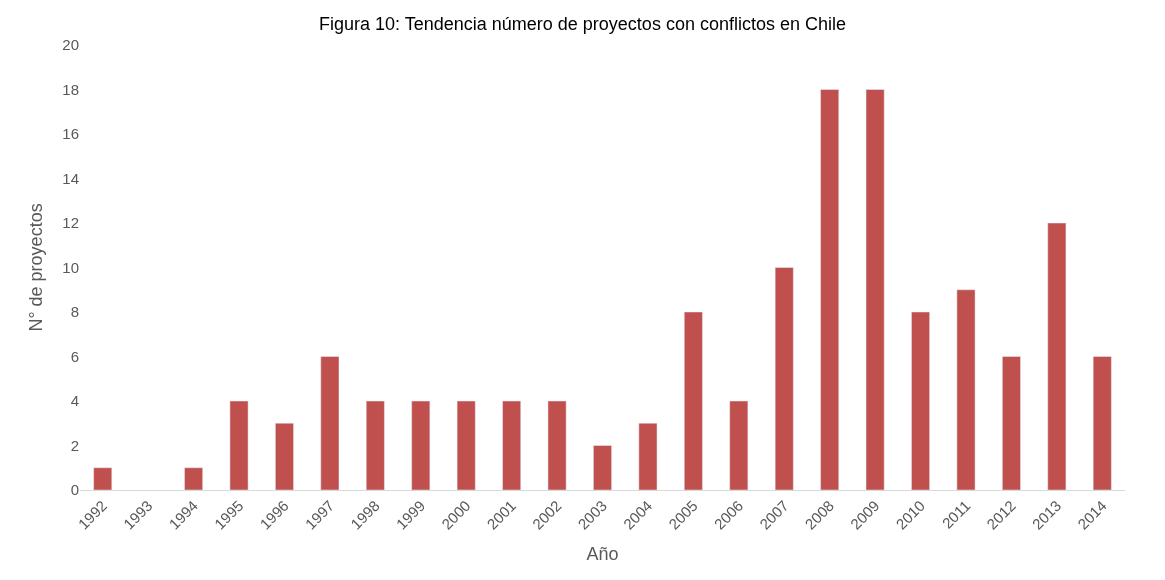 The image size is (1165, 580). Describe the element at coordinates (74, 445) in the screenshot. I see `y-tick-label: 2` at that location.